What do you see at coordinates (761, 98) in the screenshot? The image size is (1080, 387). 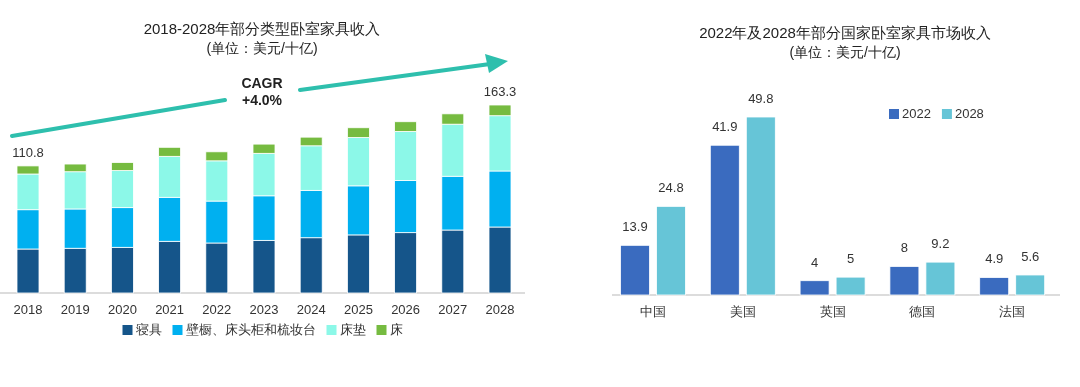 I see `data-label: 49.8` at bounding box center [761, 98].